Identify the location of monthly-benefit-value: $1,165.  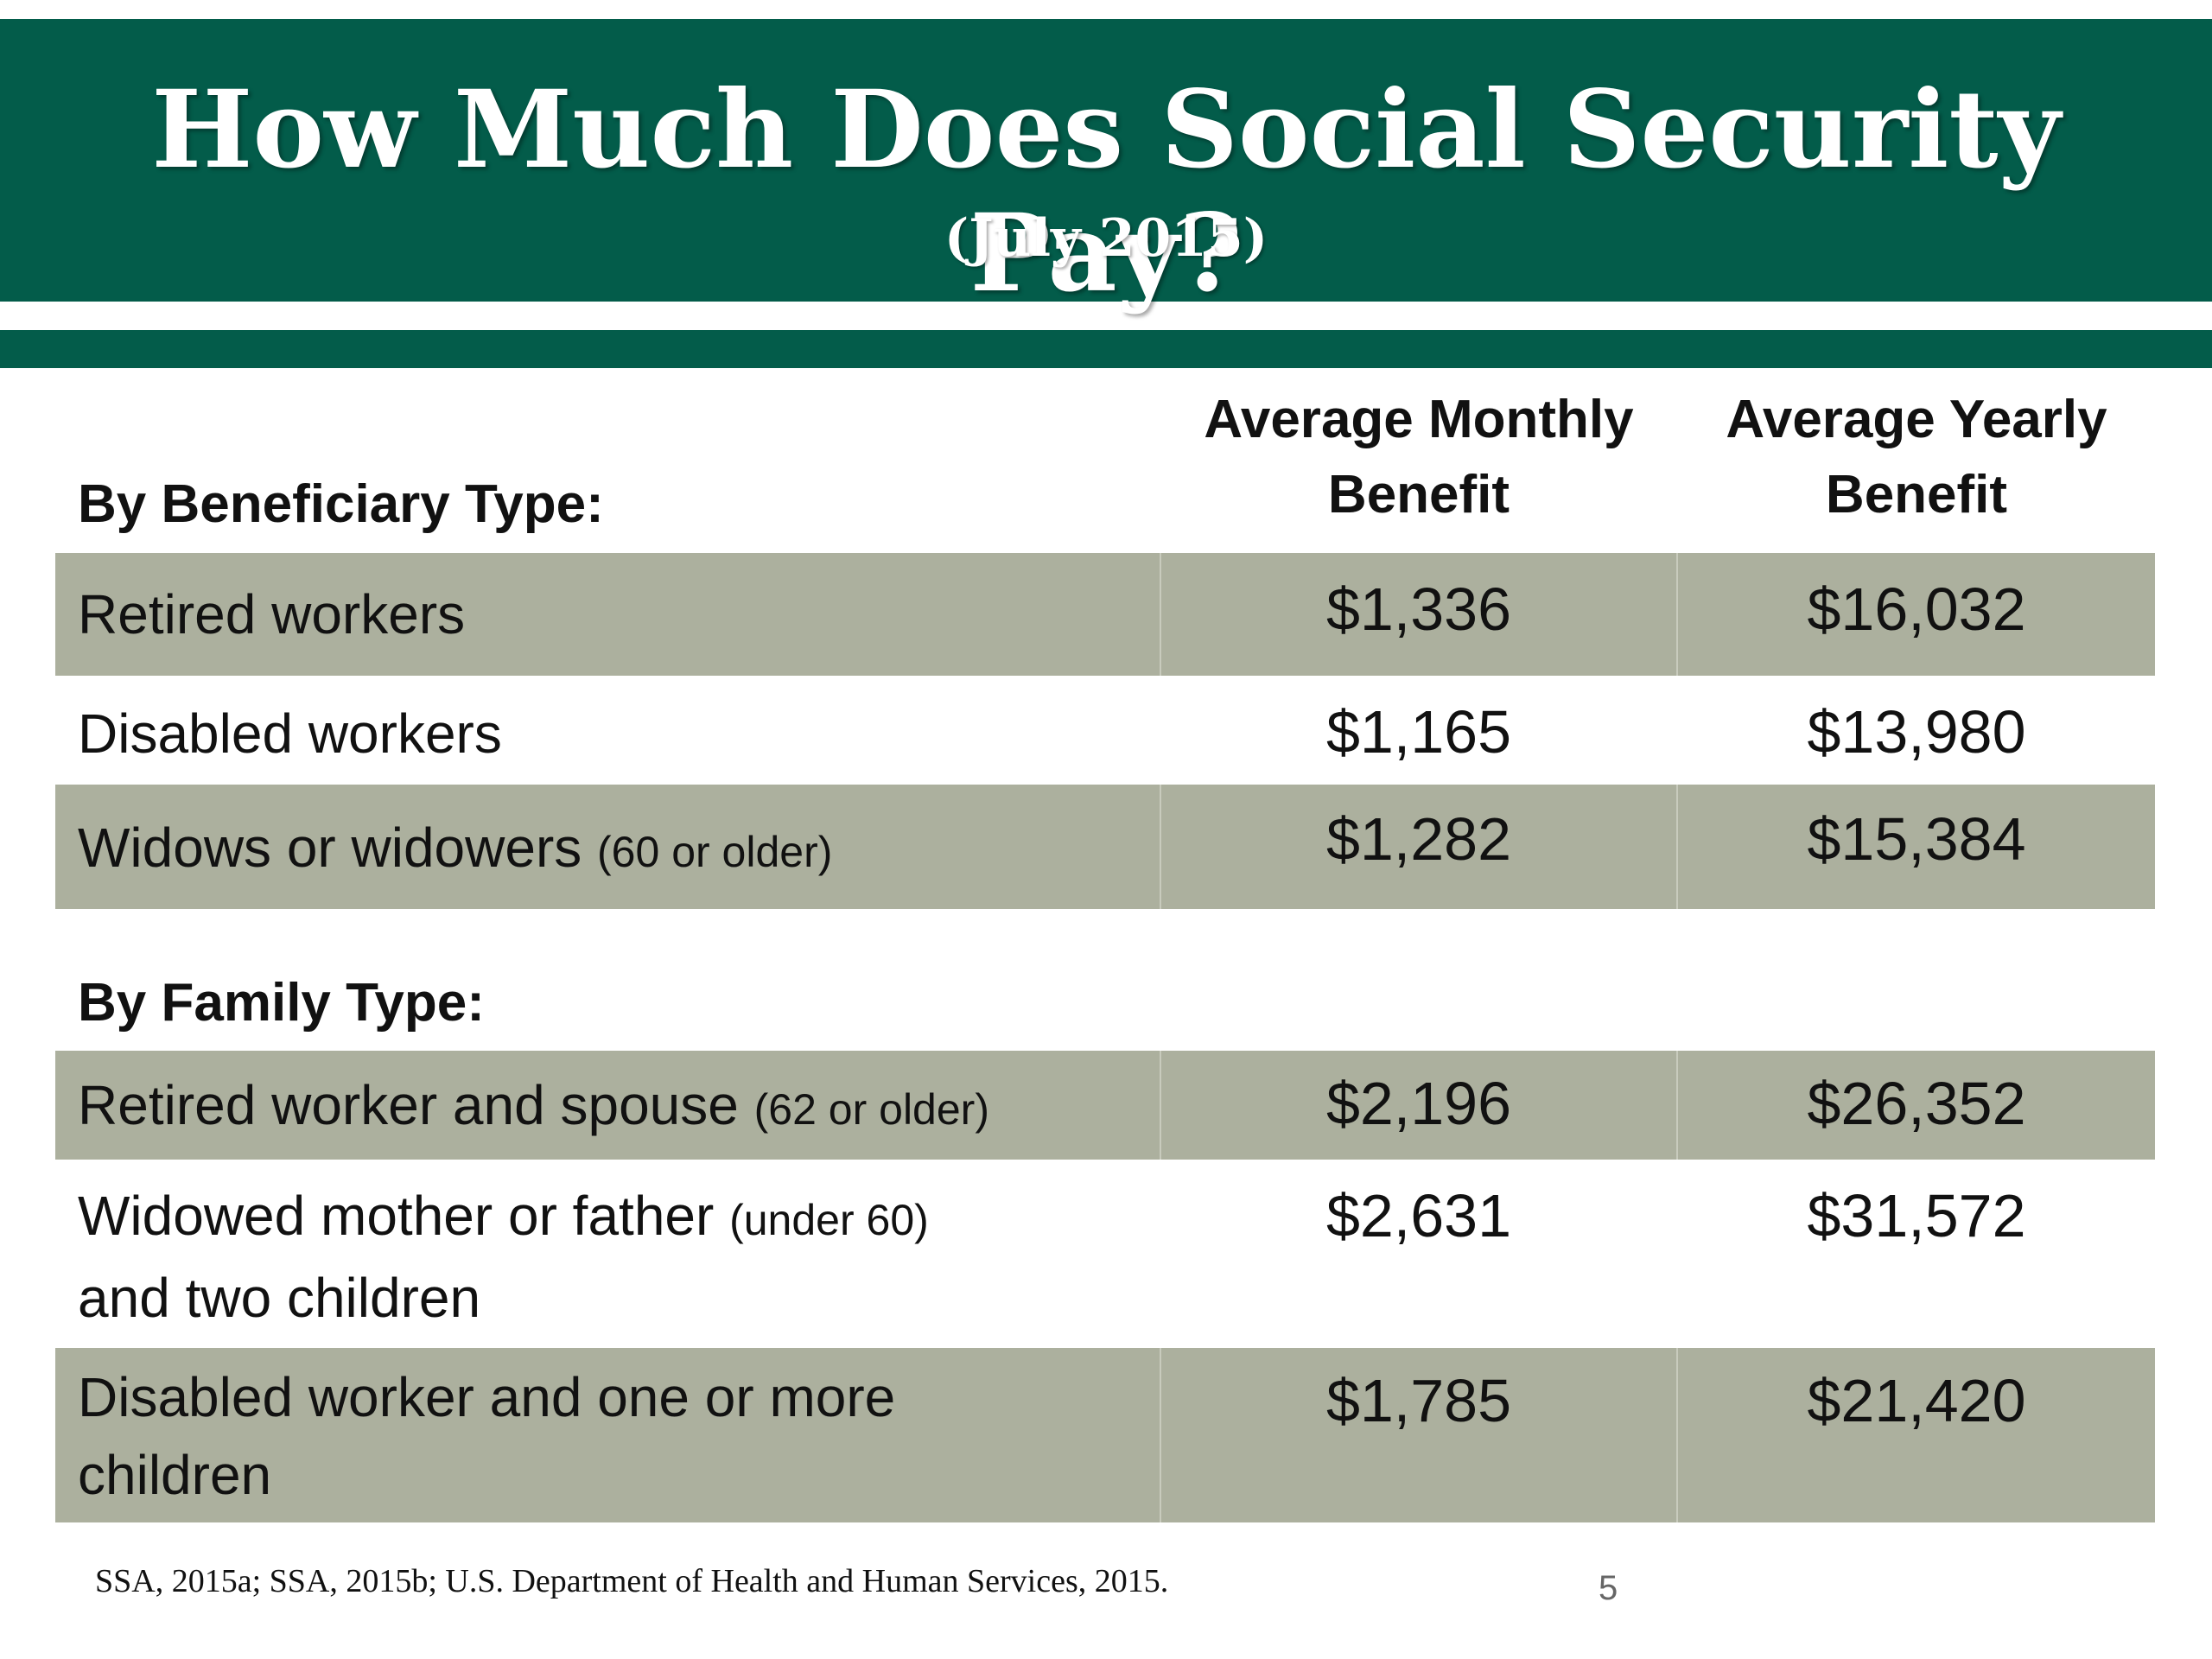
(1418, 732).